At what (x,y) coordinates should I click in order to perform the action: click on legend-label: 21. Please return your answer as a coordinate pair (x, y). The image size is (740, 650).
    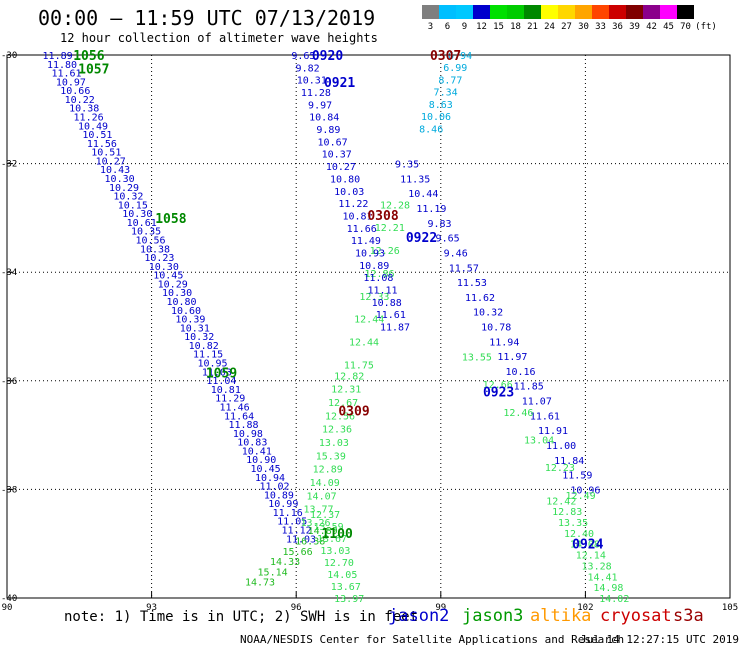
    Looking at the image, I should click on (532, 27).